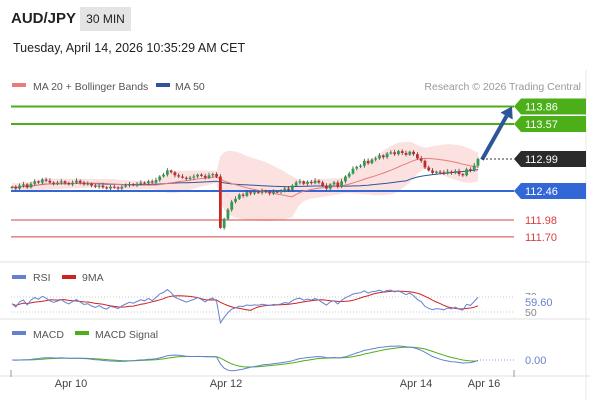 The width and height of the screenshot is (590, 400). I want to click on legend-label-ma20: MA 20 + Bollinger Bands, so click(90, 87).